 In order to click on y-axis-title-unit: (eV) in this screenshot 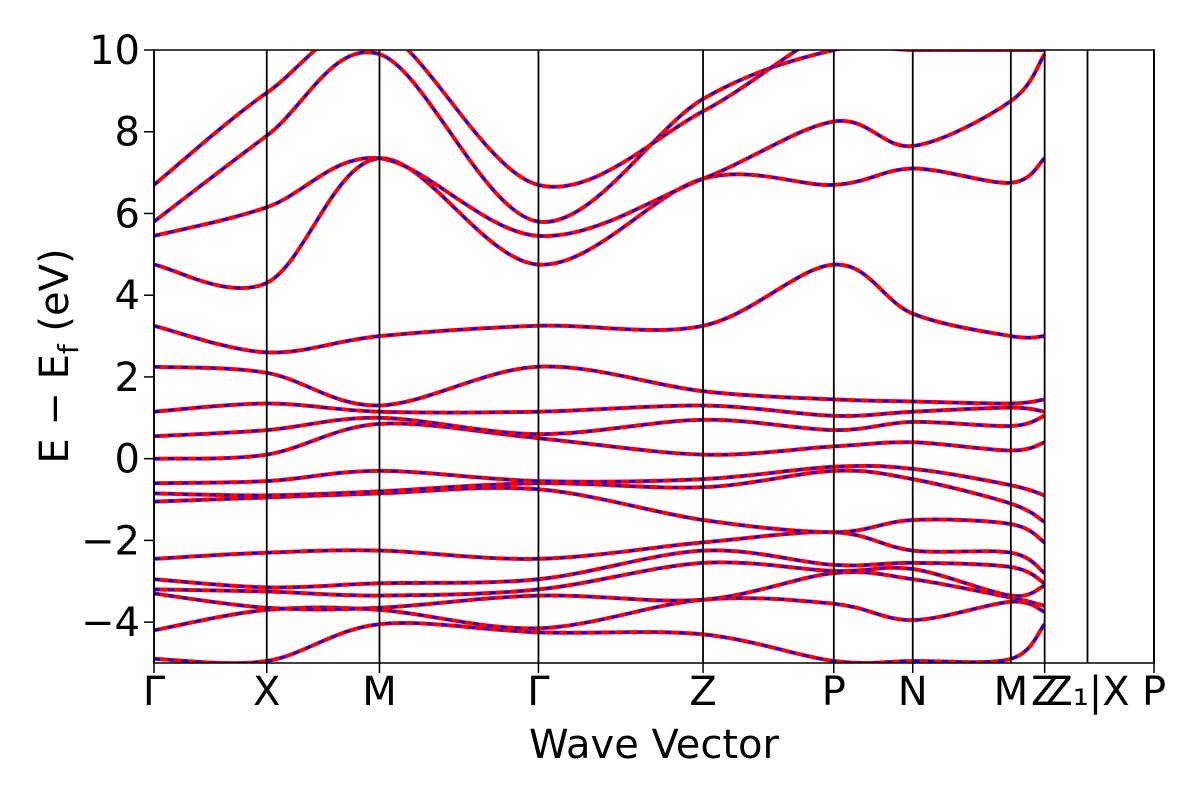, I will do `click(55, 296)`.